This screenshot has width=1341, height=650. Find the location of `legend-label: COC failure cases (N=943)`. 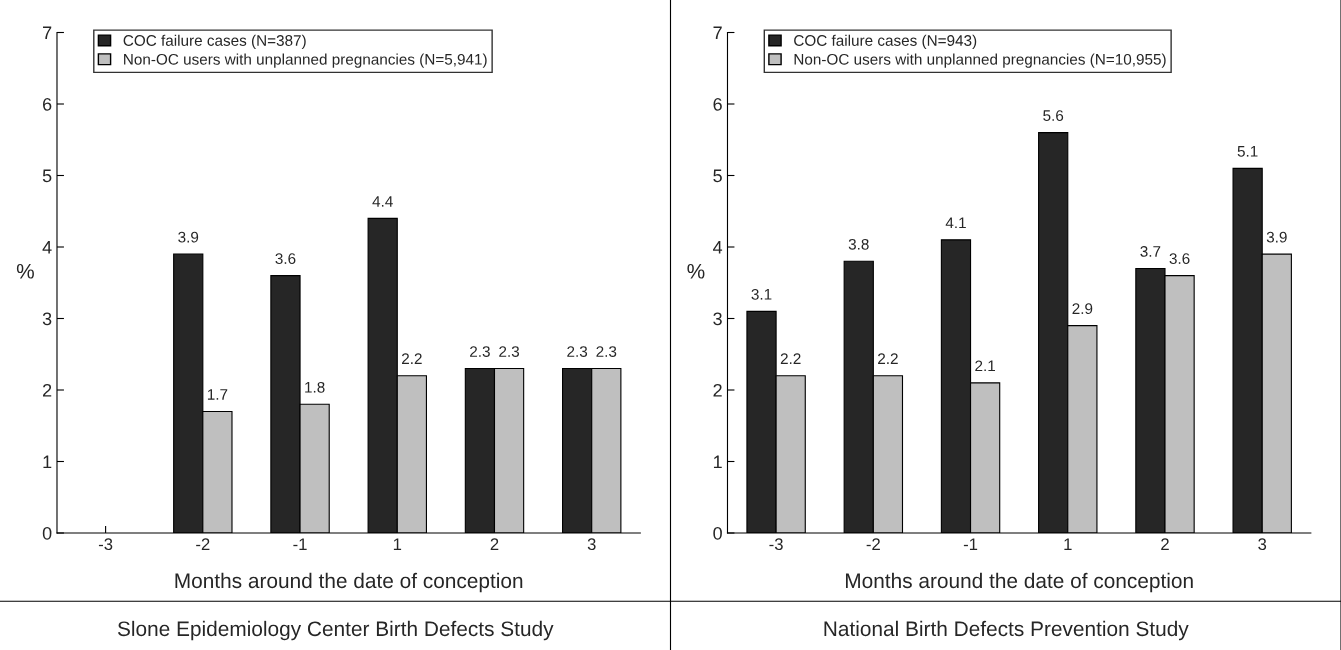

legend-label: COC failure cases (N=943) is located at coordinates (885, 41).